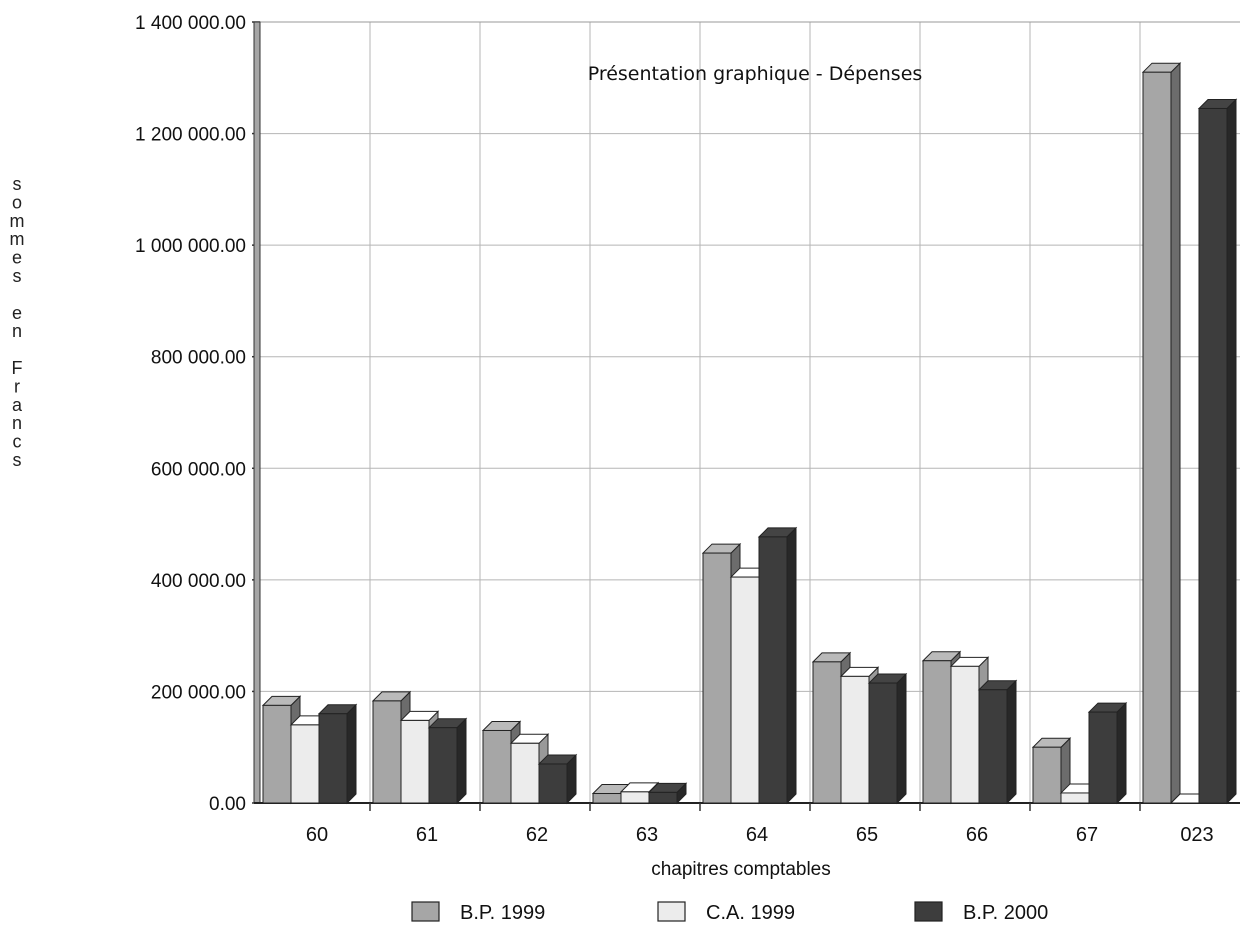 The width and height of the screenshot is (1240, 929). Describe the element at coordinates (750, 913) in the screenshot. I see `legend-label: C.A. 1999` at that location.